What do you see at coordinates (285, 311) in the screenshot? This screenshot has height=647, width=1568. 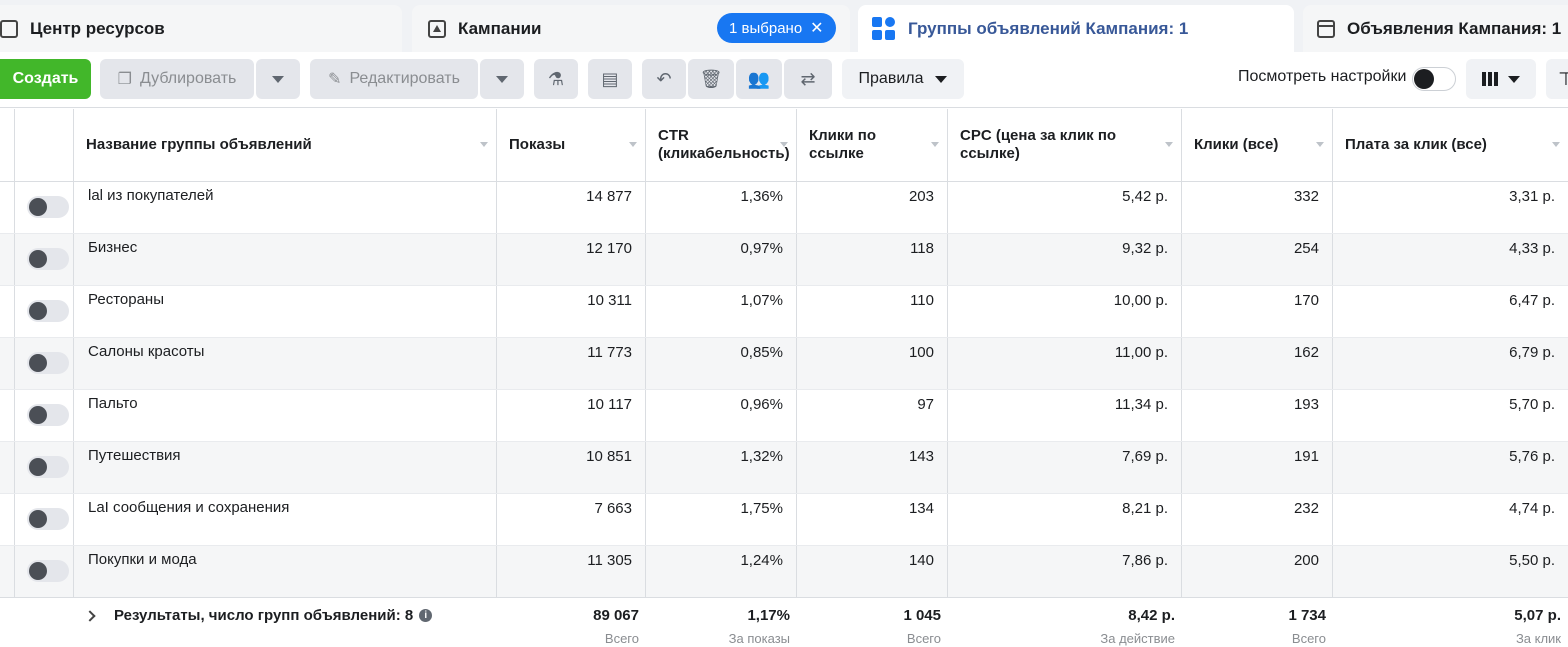 I see `adset-name-cell: Рестораны` at bounding box center [285, 311].